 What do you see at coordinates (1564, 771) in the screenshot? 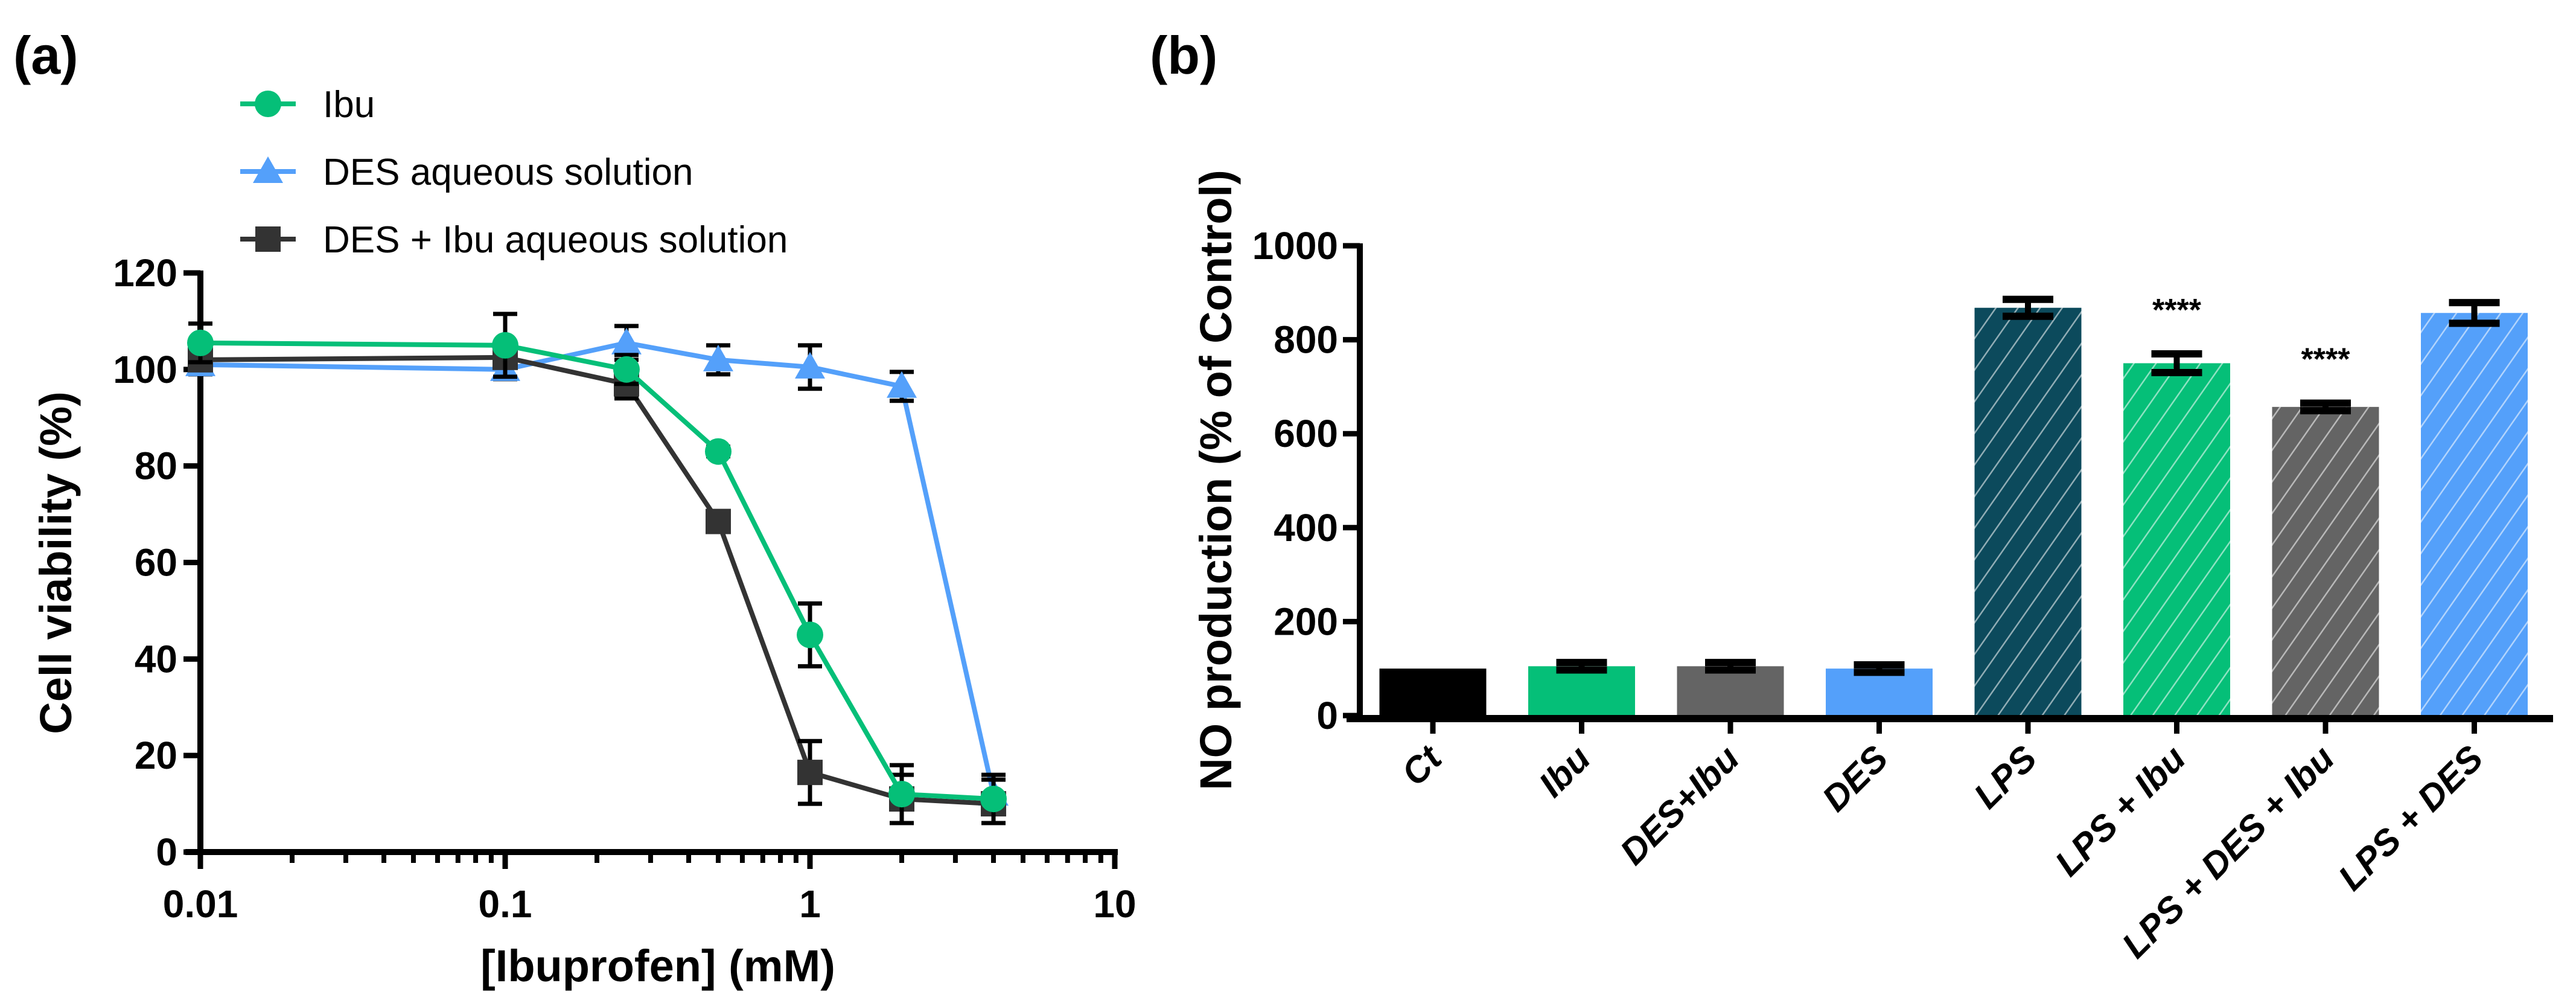
I see `x-category-label: Ibu` at bounding box center [1564, 771].